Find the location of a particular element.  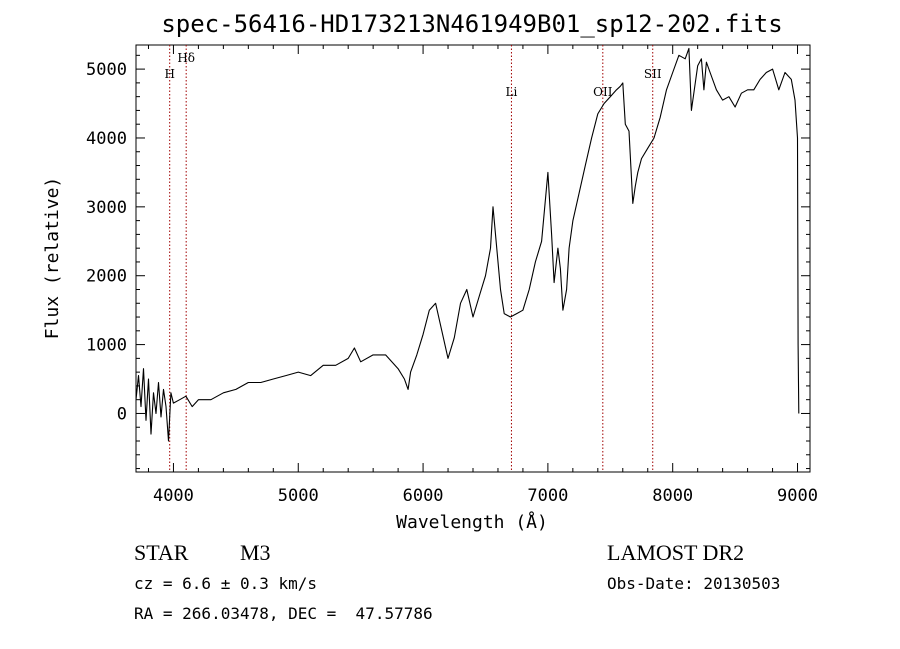

y-axis-label: Flux (relative) is located at coordinates (52, 258).